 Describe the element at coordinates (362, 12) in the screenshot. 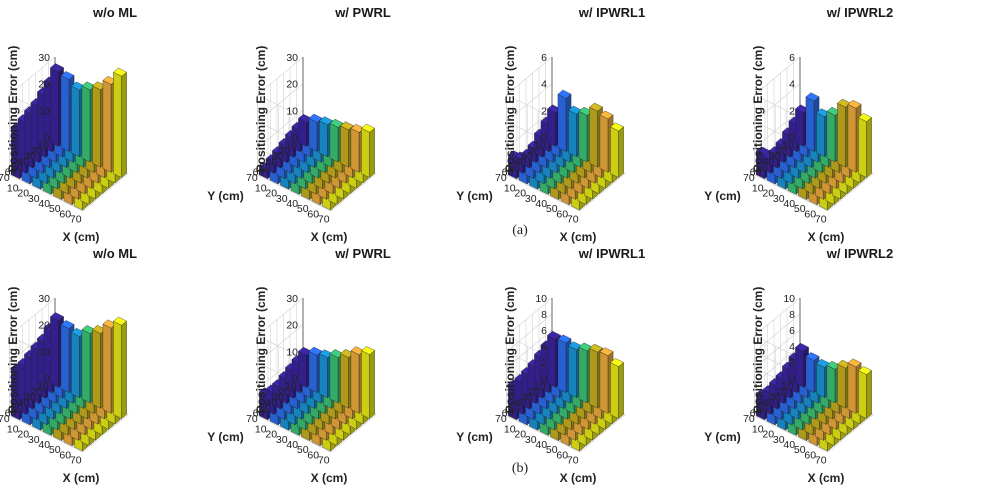

I see `chart-title: w/ PWRL` at that location.